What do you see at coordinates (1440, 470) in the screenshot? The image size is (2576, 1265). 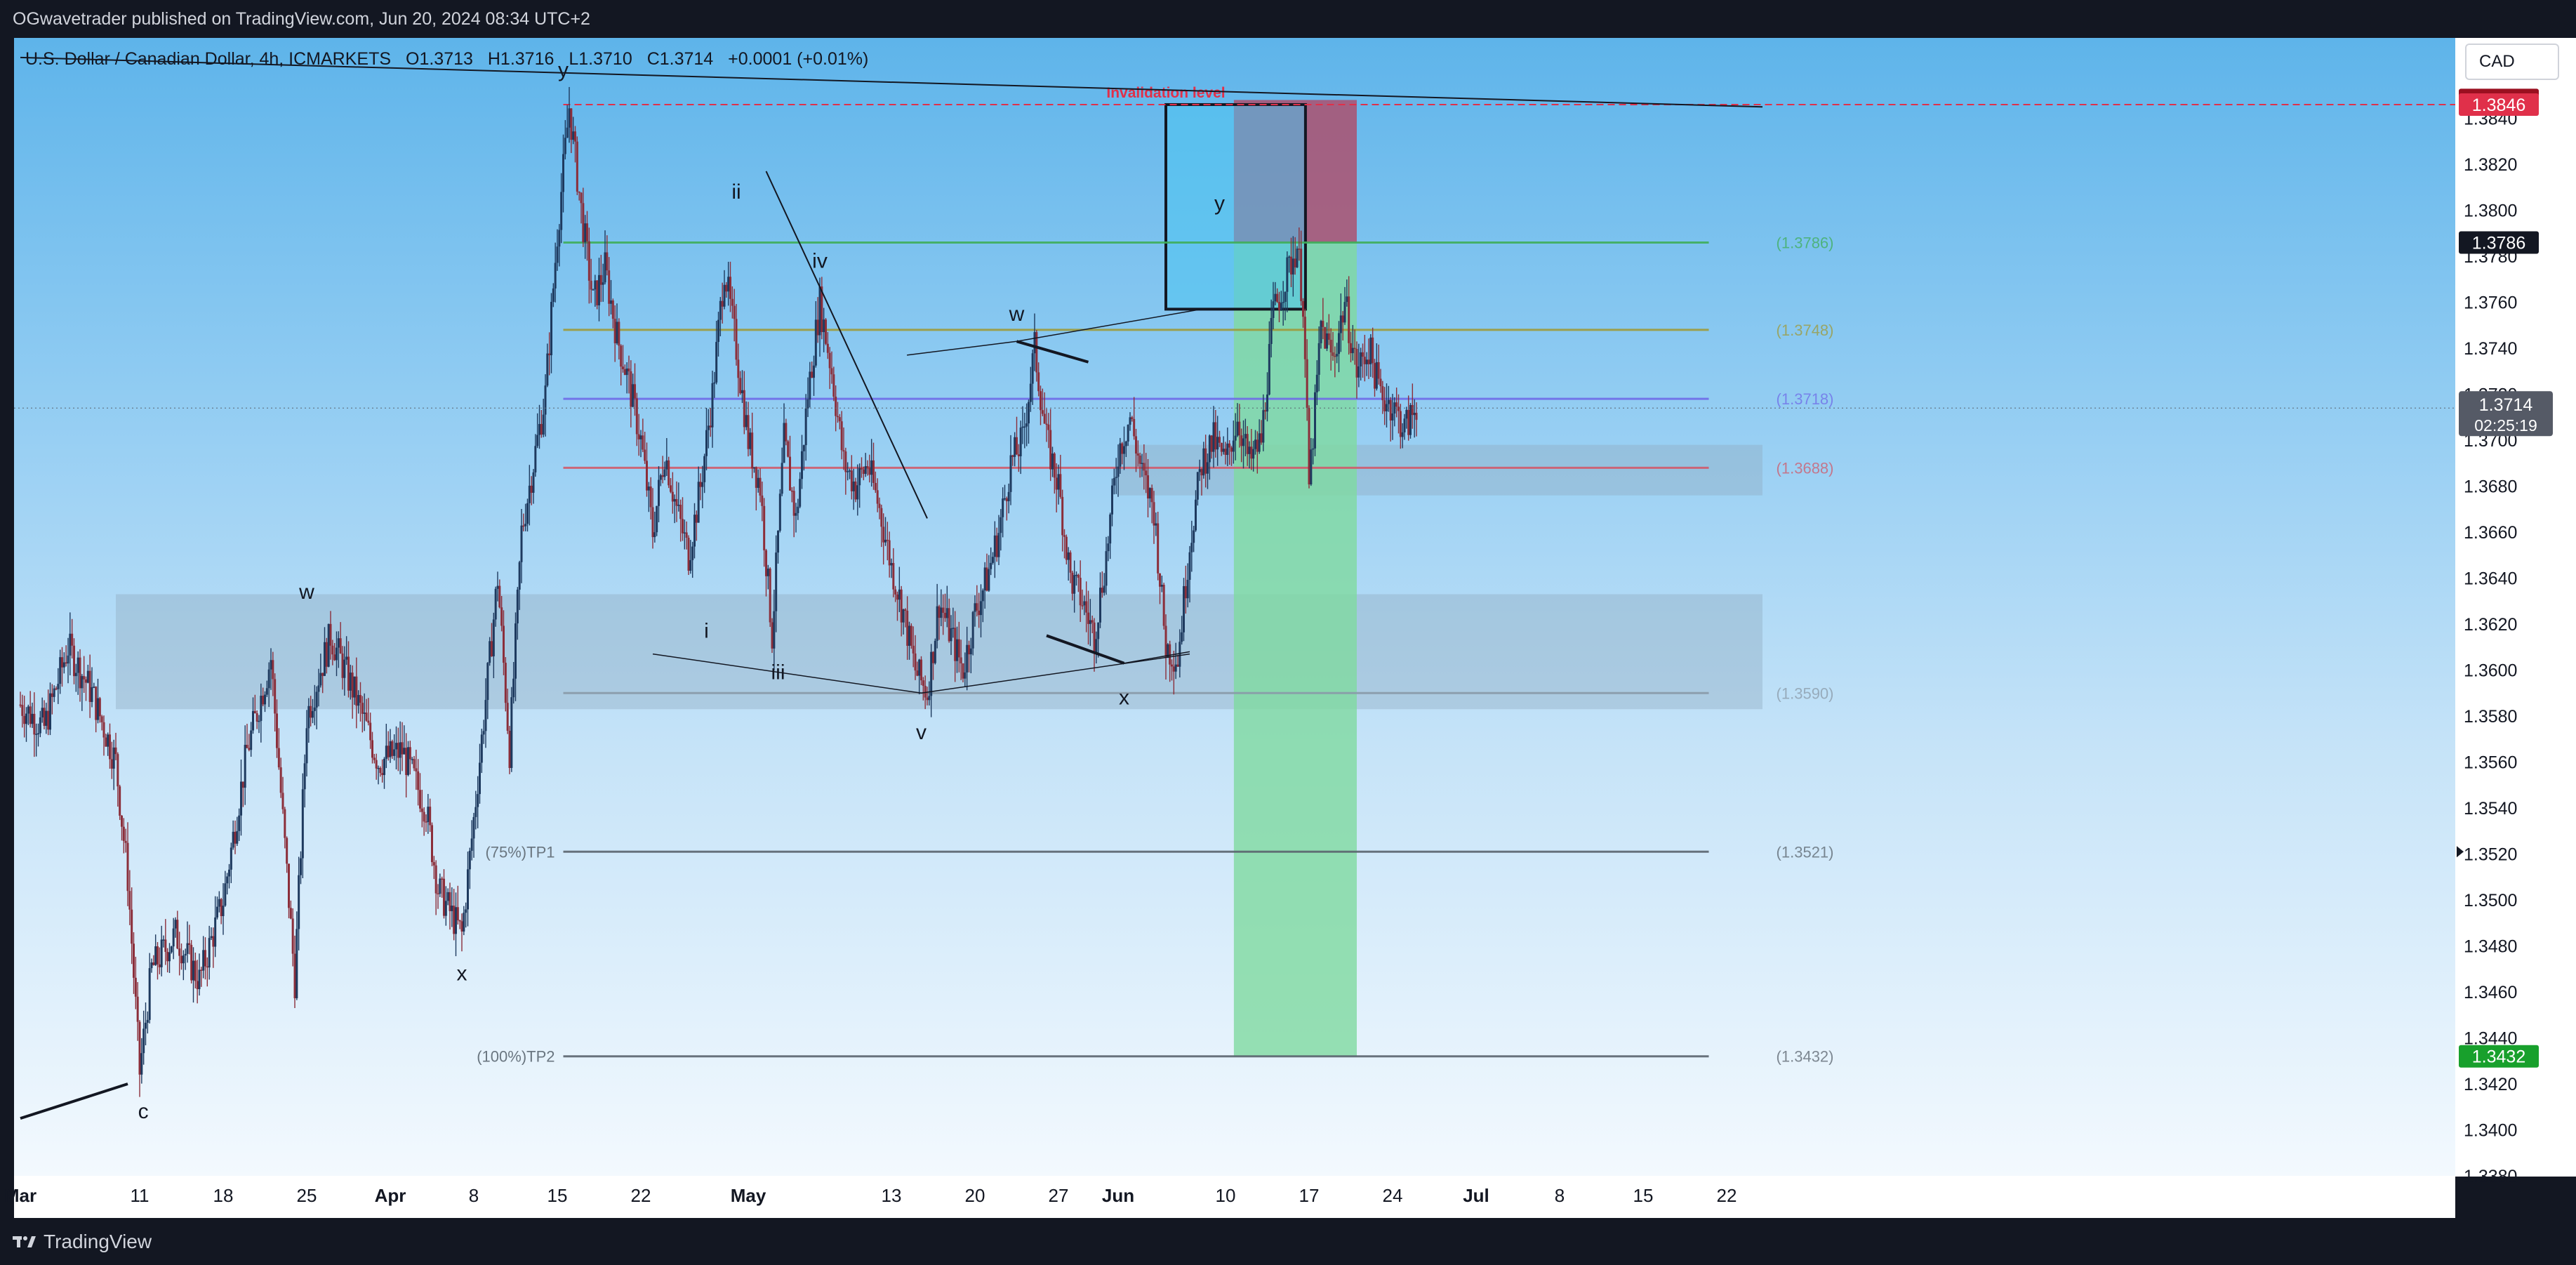 I see `resistance-zone` at bounding box center [1440, 470].